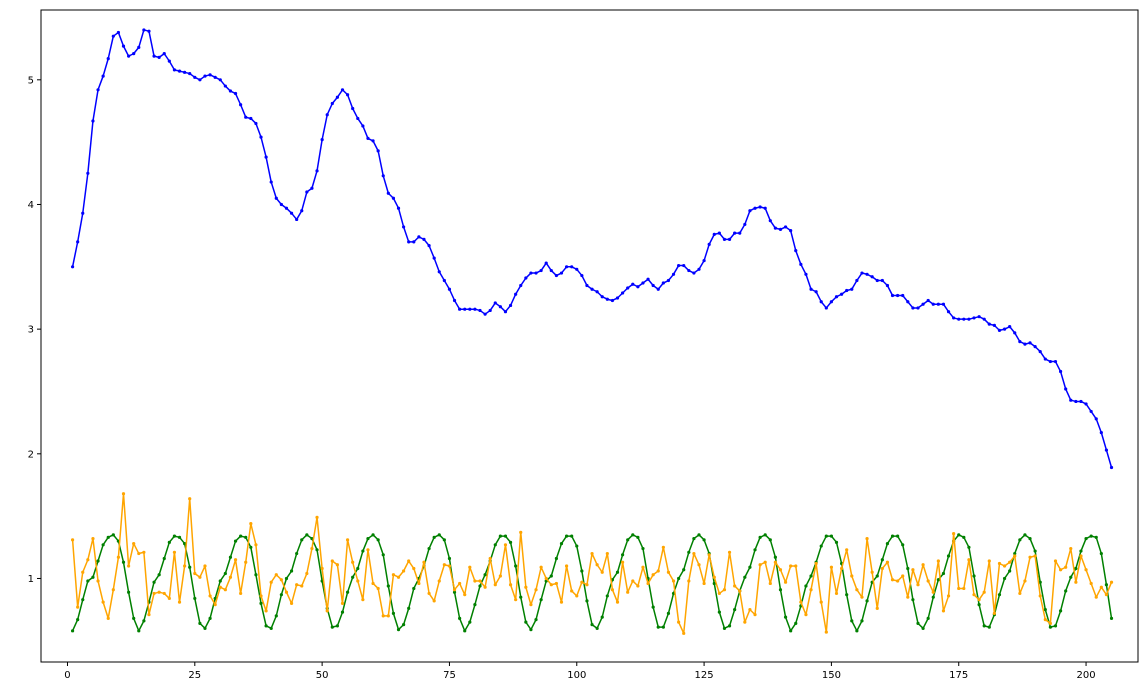  Describe the element at coordinates (31, 330) in the screenshot. I see `y-tick-label: 3` at that location.